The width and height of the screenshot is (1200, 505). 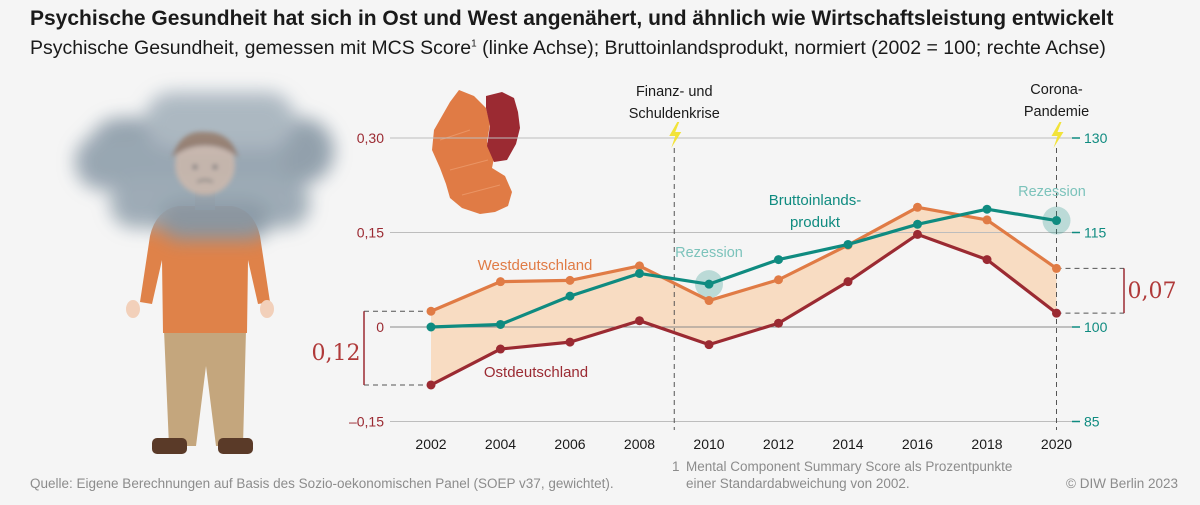 What do you see at coordinates (205, 388) in the screenshot?
I see `person-legs` at bounding box center [205, 388].